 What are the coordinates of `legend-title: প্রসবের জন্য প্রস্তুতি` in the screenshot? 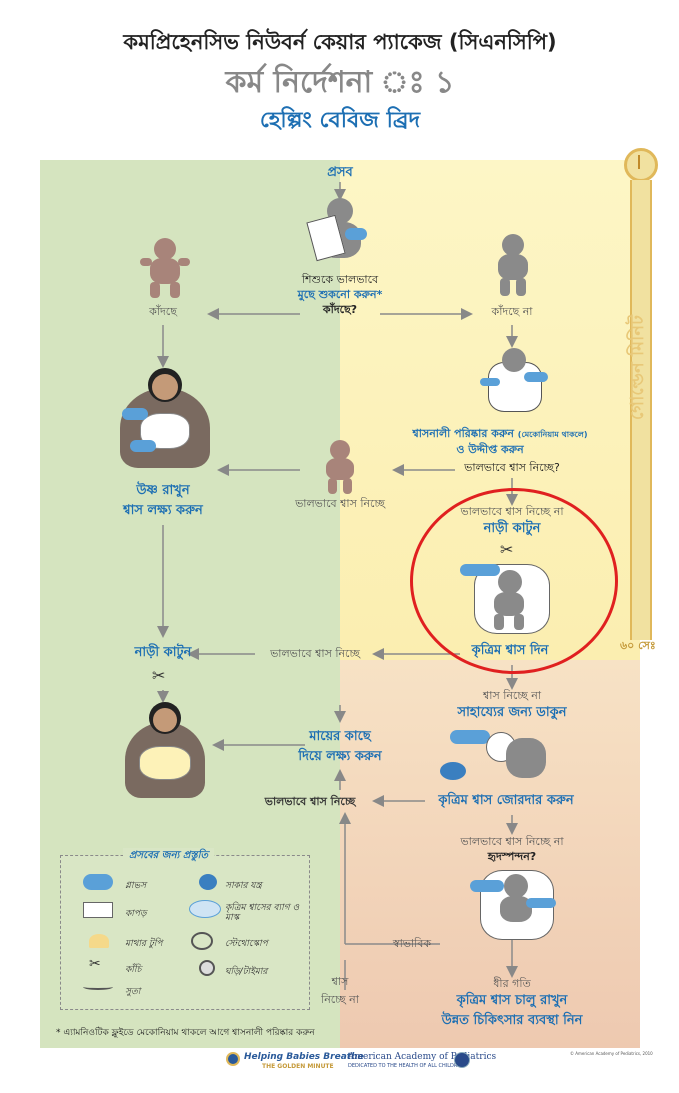 It's located at (168, 856).